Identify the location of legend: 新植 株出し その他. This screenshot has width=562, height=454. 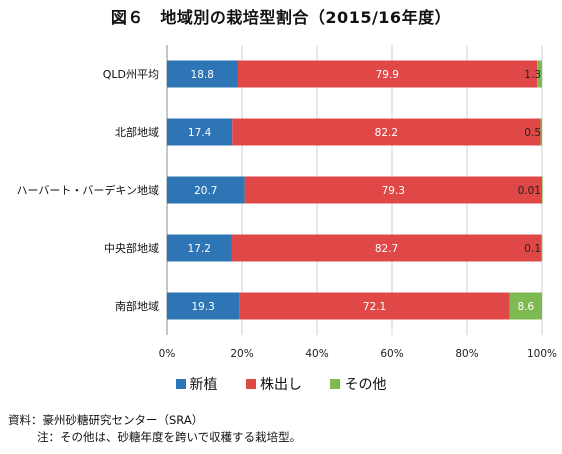
(281, 384).